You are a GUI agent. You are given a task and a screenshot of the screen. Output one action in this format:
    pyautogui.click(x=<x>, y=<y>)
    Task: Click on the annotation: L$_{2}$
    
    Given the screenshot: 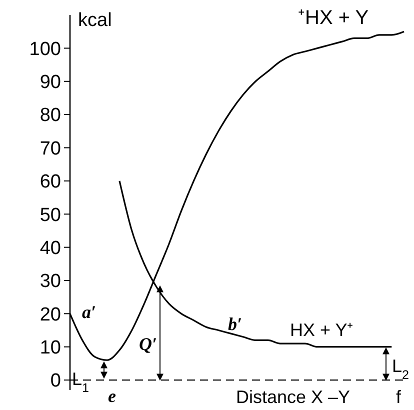 What is the action you would take?
    pyautogui.click(x=401, y=369)
    